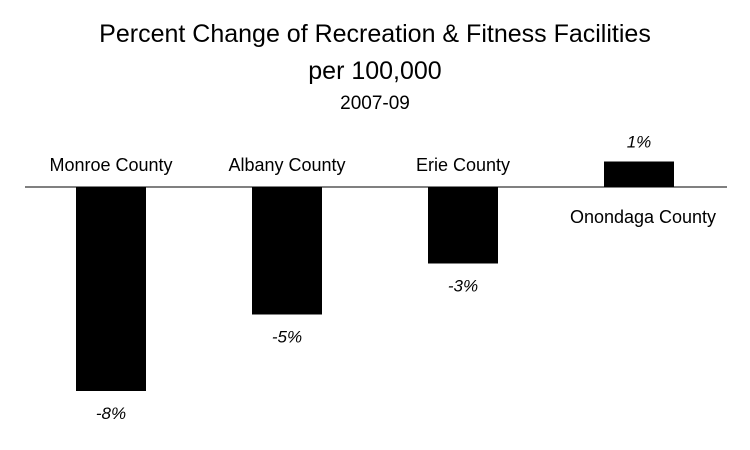 The height and width of the screenshot is (450, 750). What do you see at coordinates (463, 286) in the screenshot?
I see `data-label-2: -3%` at bounding box center [463, 286].